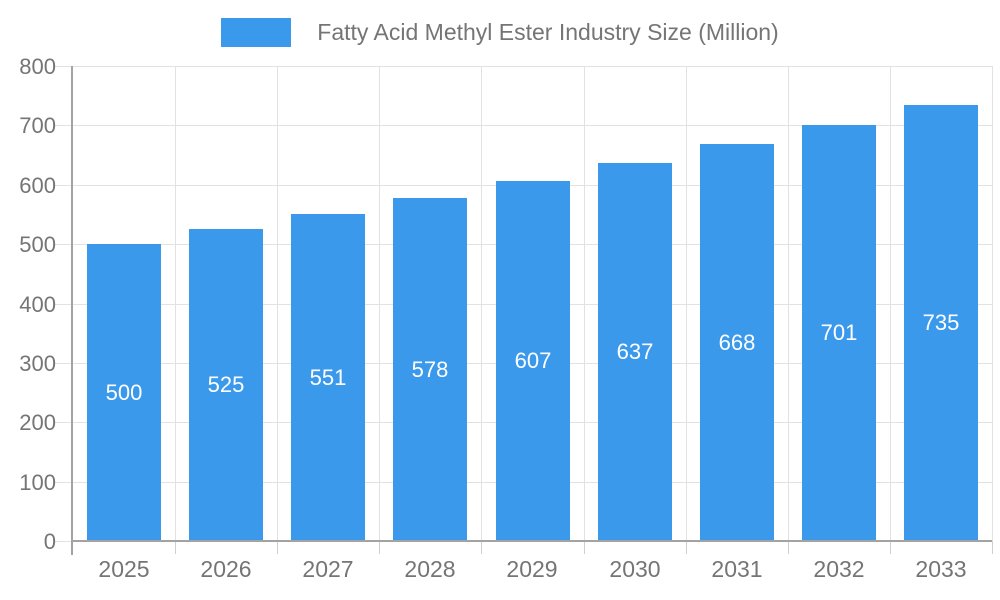 The width and height of the screenshot is (1000, 600). I want to click on bar-value-label: 637, so click(635, 351).